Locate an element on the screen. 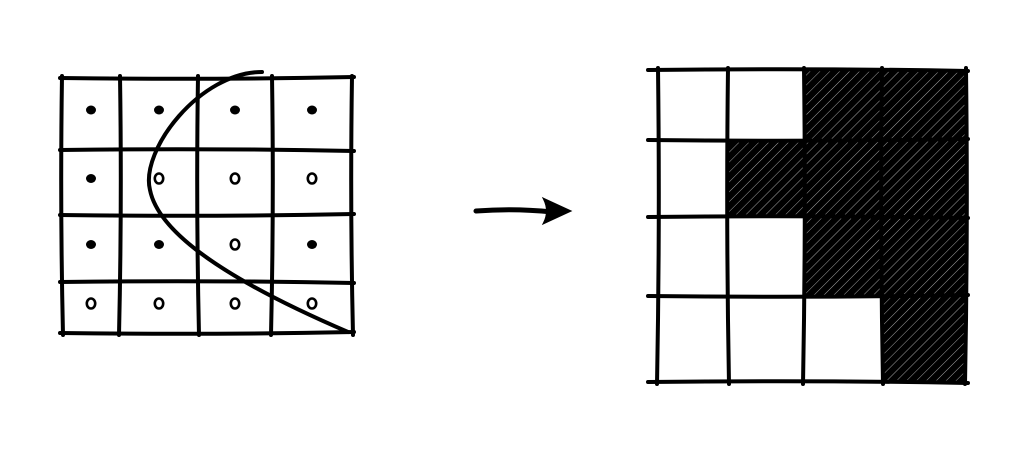  arrow-shaft is located at coordinates (514, 211).